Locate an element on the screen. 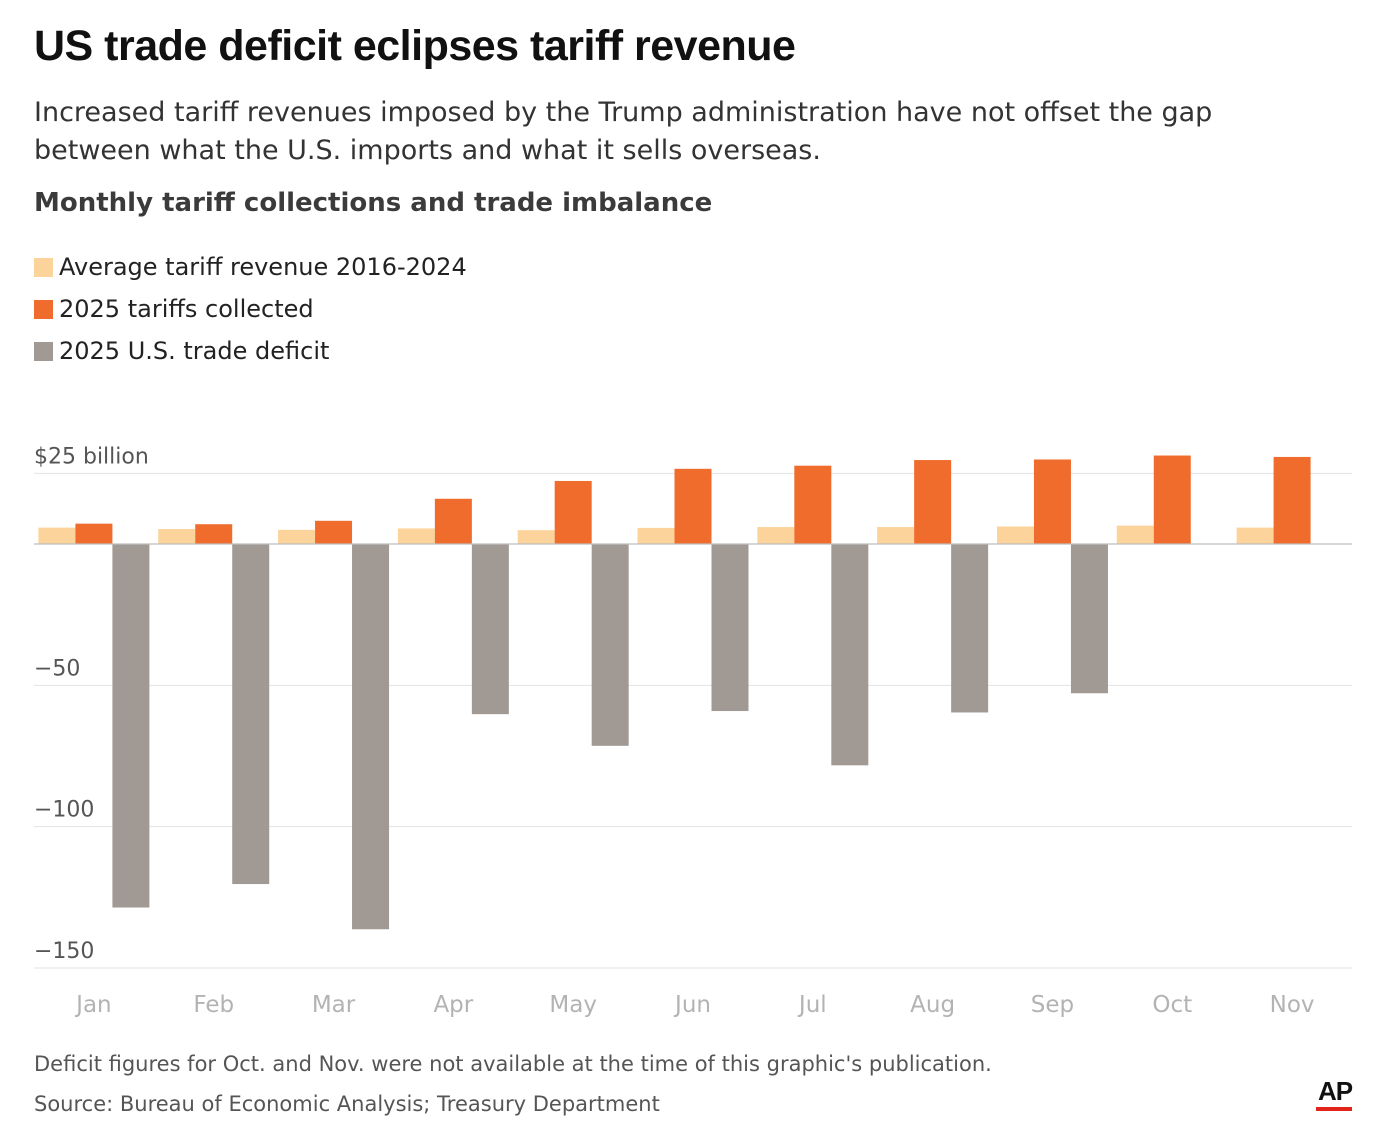 The height and width of the screenshot is (1137, 1399). x-tick-label: Jan is located at coordinates (92, 1005).